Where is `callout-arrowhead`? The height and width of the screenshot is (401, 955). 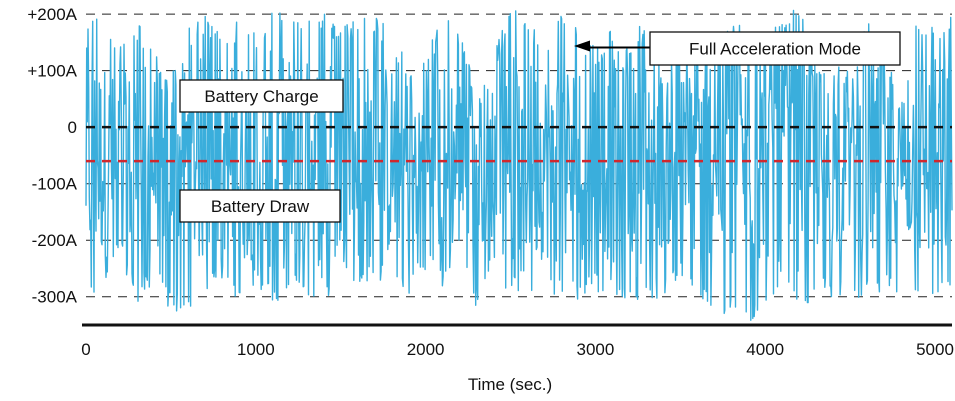 callout-arrowhead is located at coordinates (582, 46).